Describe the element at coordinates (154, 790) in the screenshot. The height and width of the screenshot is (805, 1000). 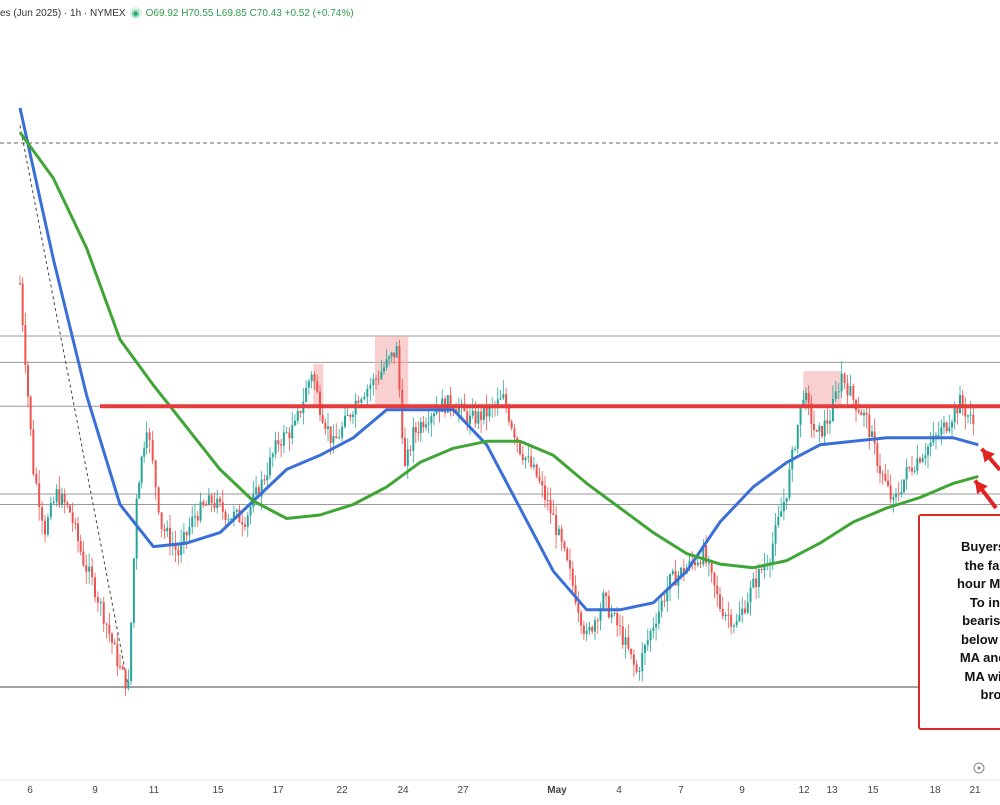
I see `x-tick-label: 11` at that location.